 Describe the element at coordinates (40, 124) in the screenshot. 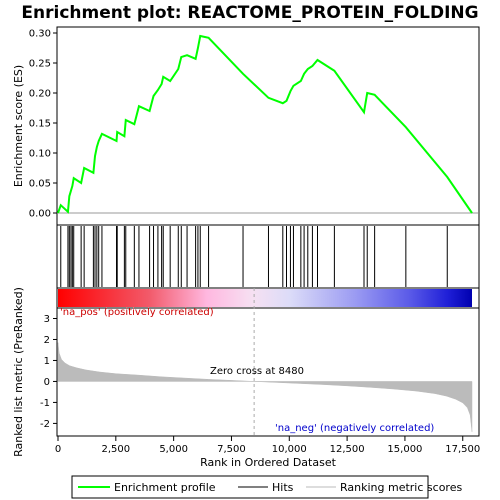

I see `es-tick-label: 0.15` at that location.